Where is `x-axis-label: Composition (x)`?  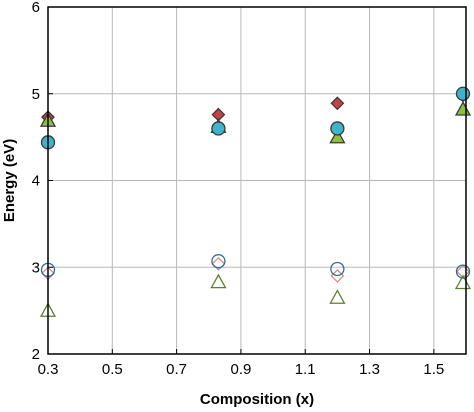
x-axis-label: Composition (x) is located at coordinates (257, 399).